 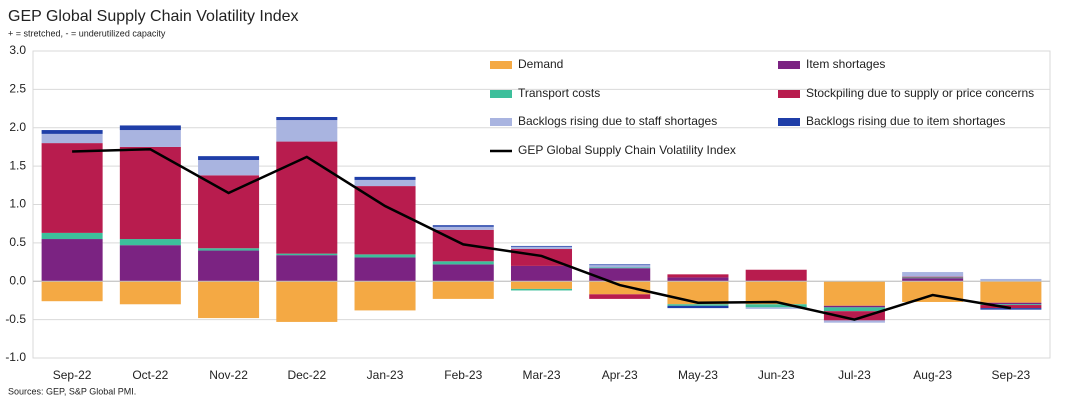 What do you see at coordinates (17, 89) in the screenshot?
I see `y-tick-label: 2.5` at bounding box center [17, 89].